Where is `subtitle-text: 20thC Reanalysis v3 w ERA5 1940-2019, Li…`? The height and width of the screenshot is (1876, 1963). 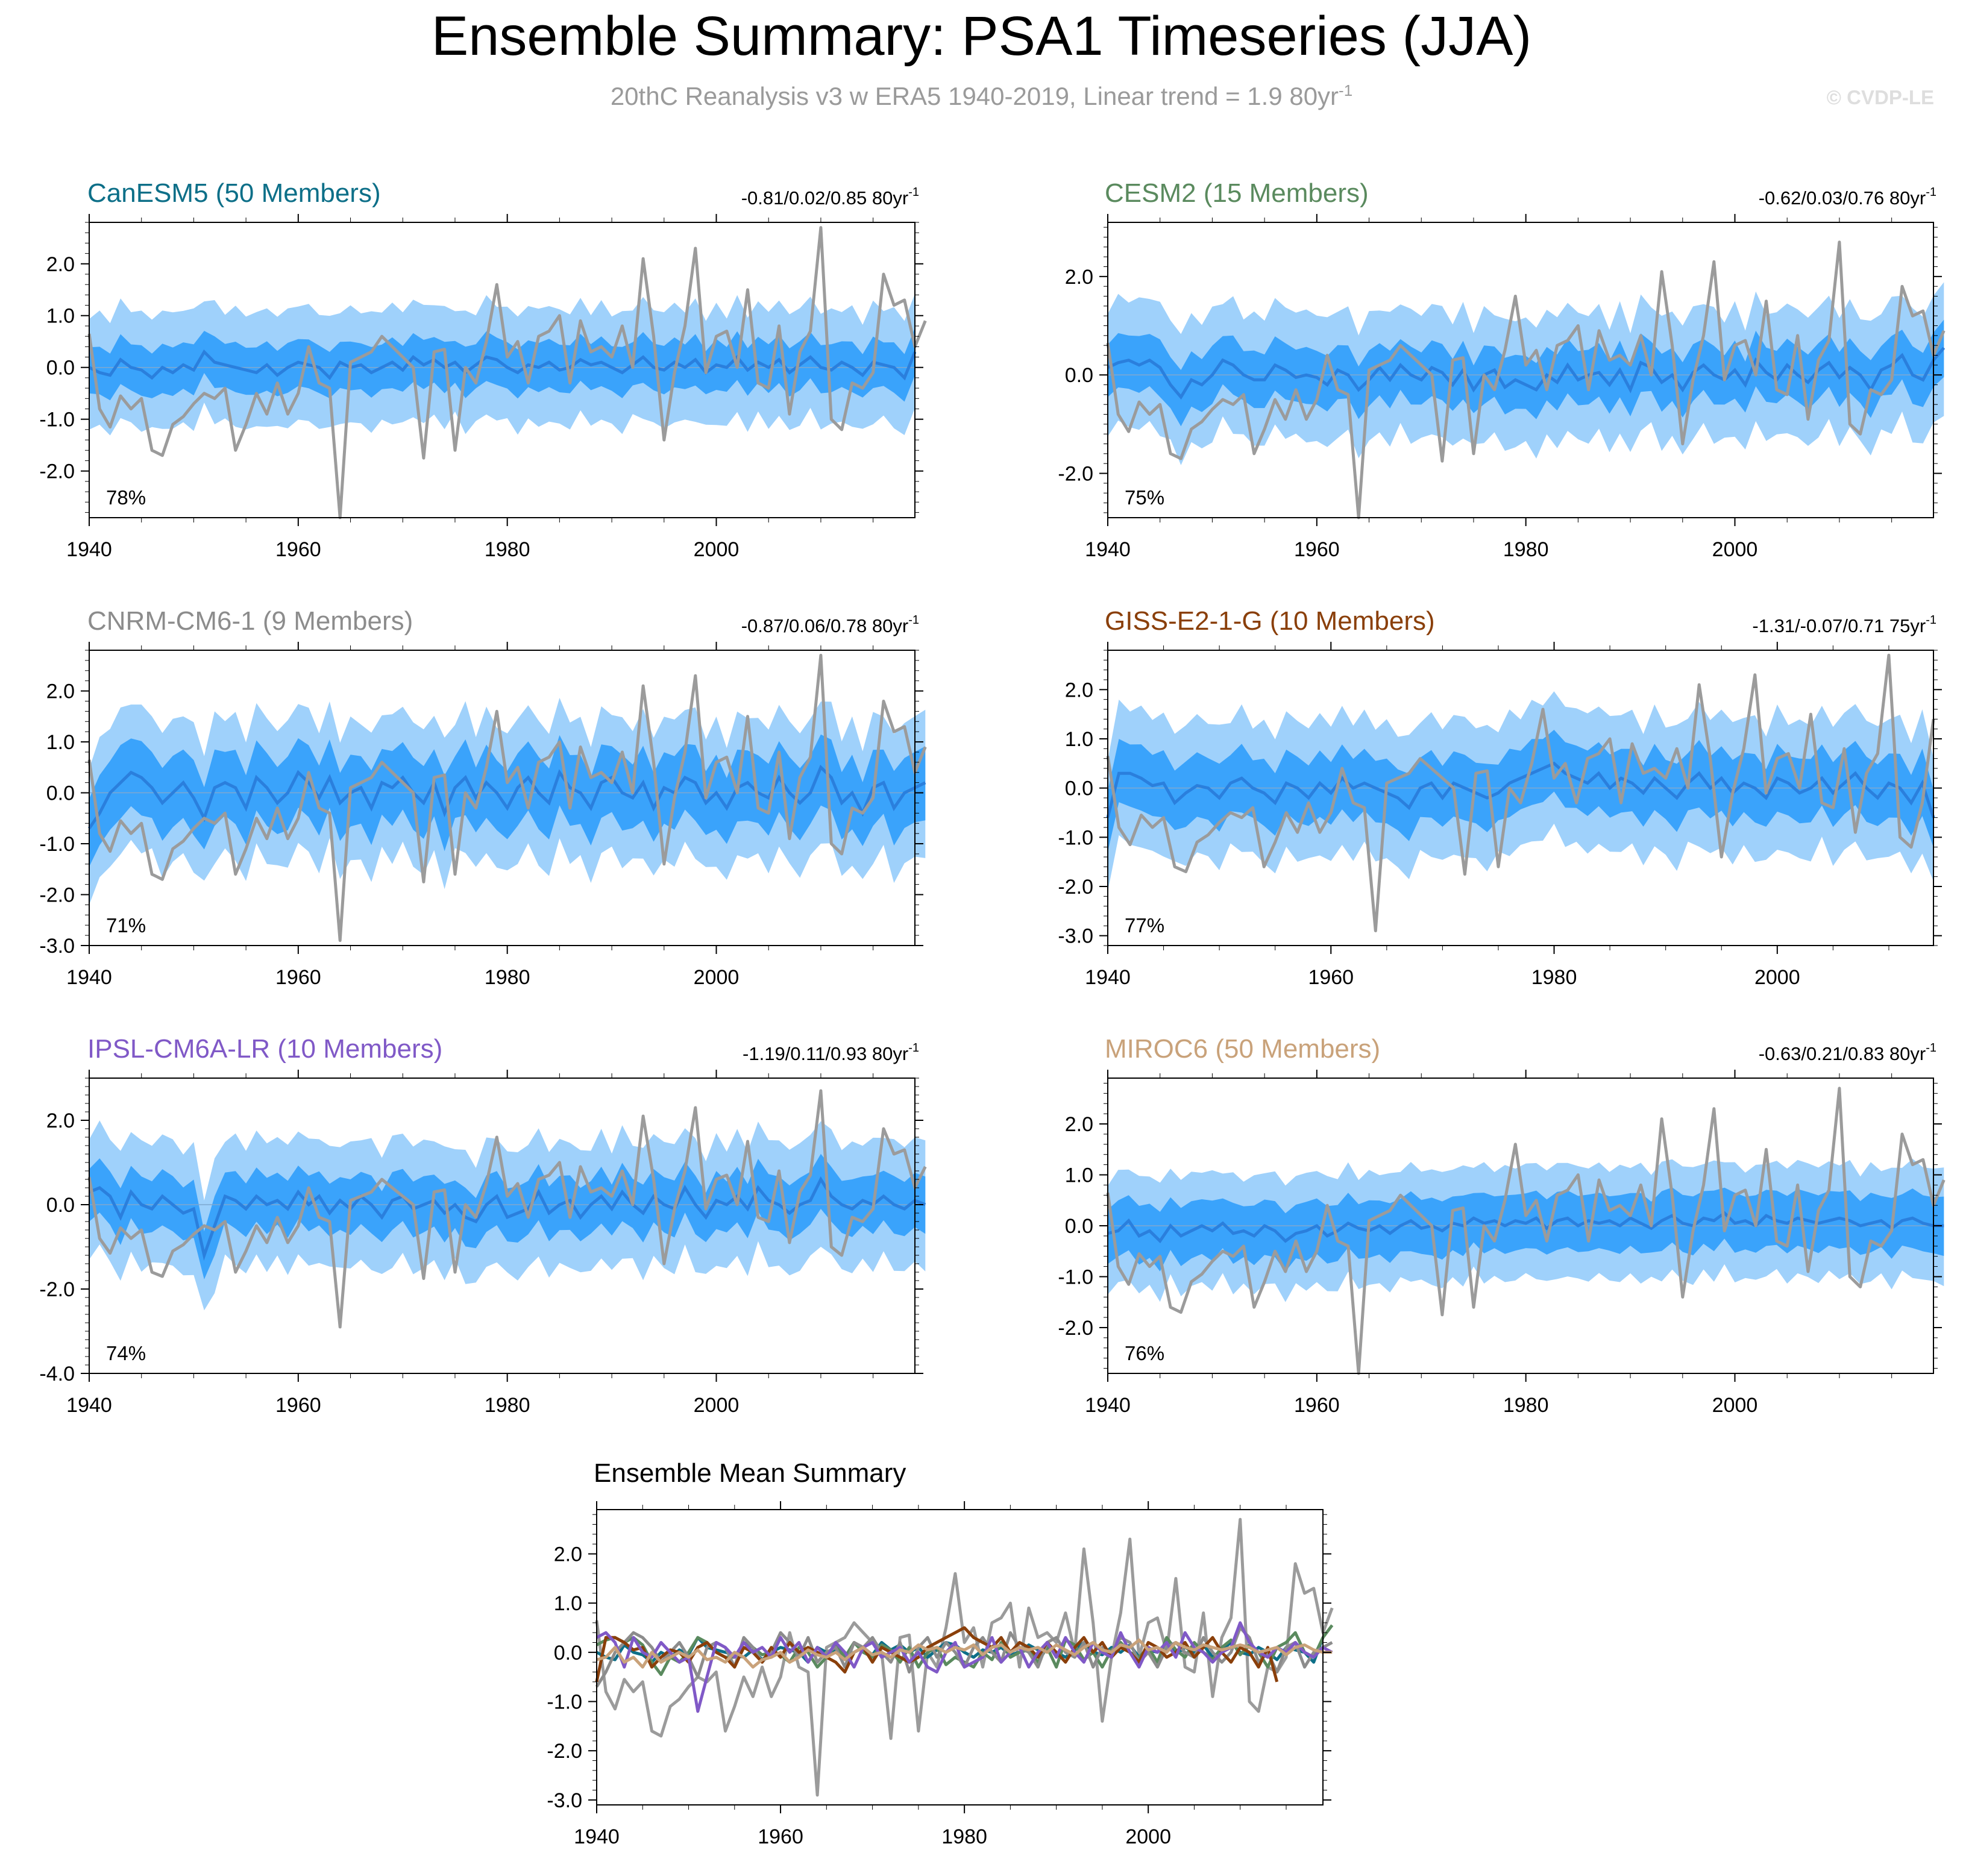 subtitle-text: 20thC Reanalysis v3 w ERA5 1940-2019, Li… is located at coordinates (974, 96).